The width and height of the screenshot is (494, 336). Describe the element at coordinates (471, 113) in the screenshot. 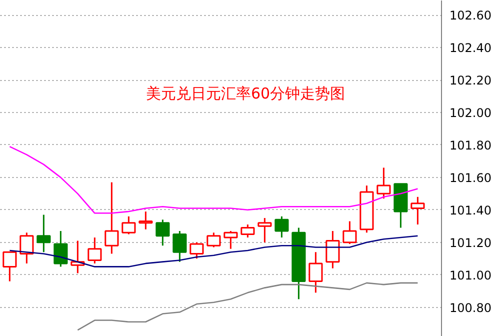

I see `y-tick-label: 102.00` at that location.